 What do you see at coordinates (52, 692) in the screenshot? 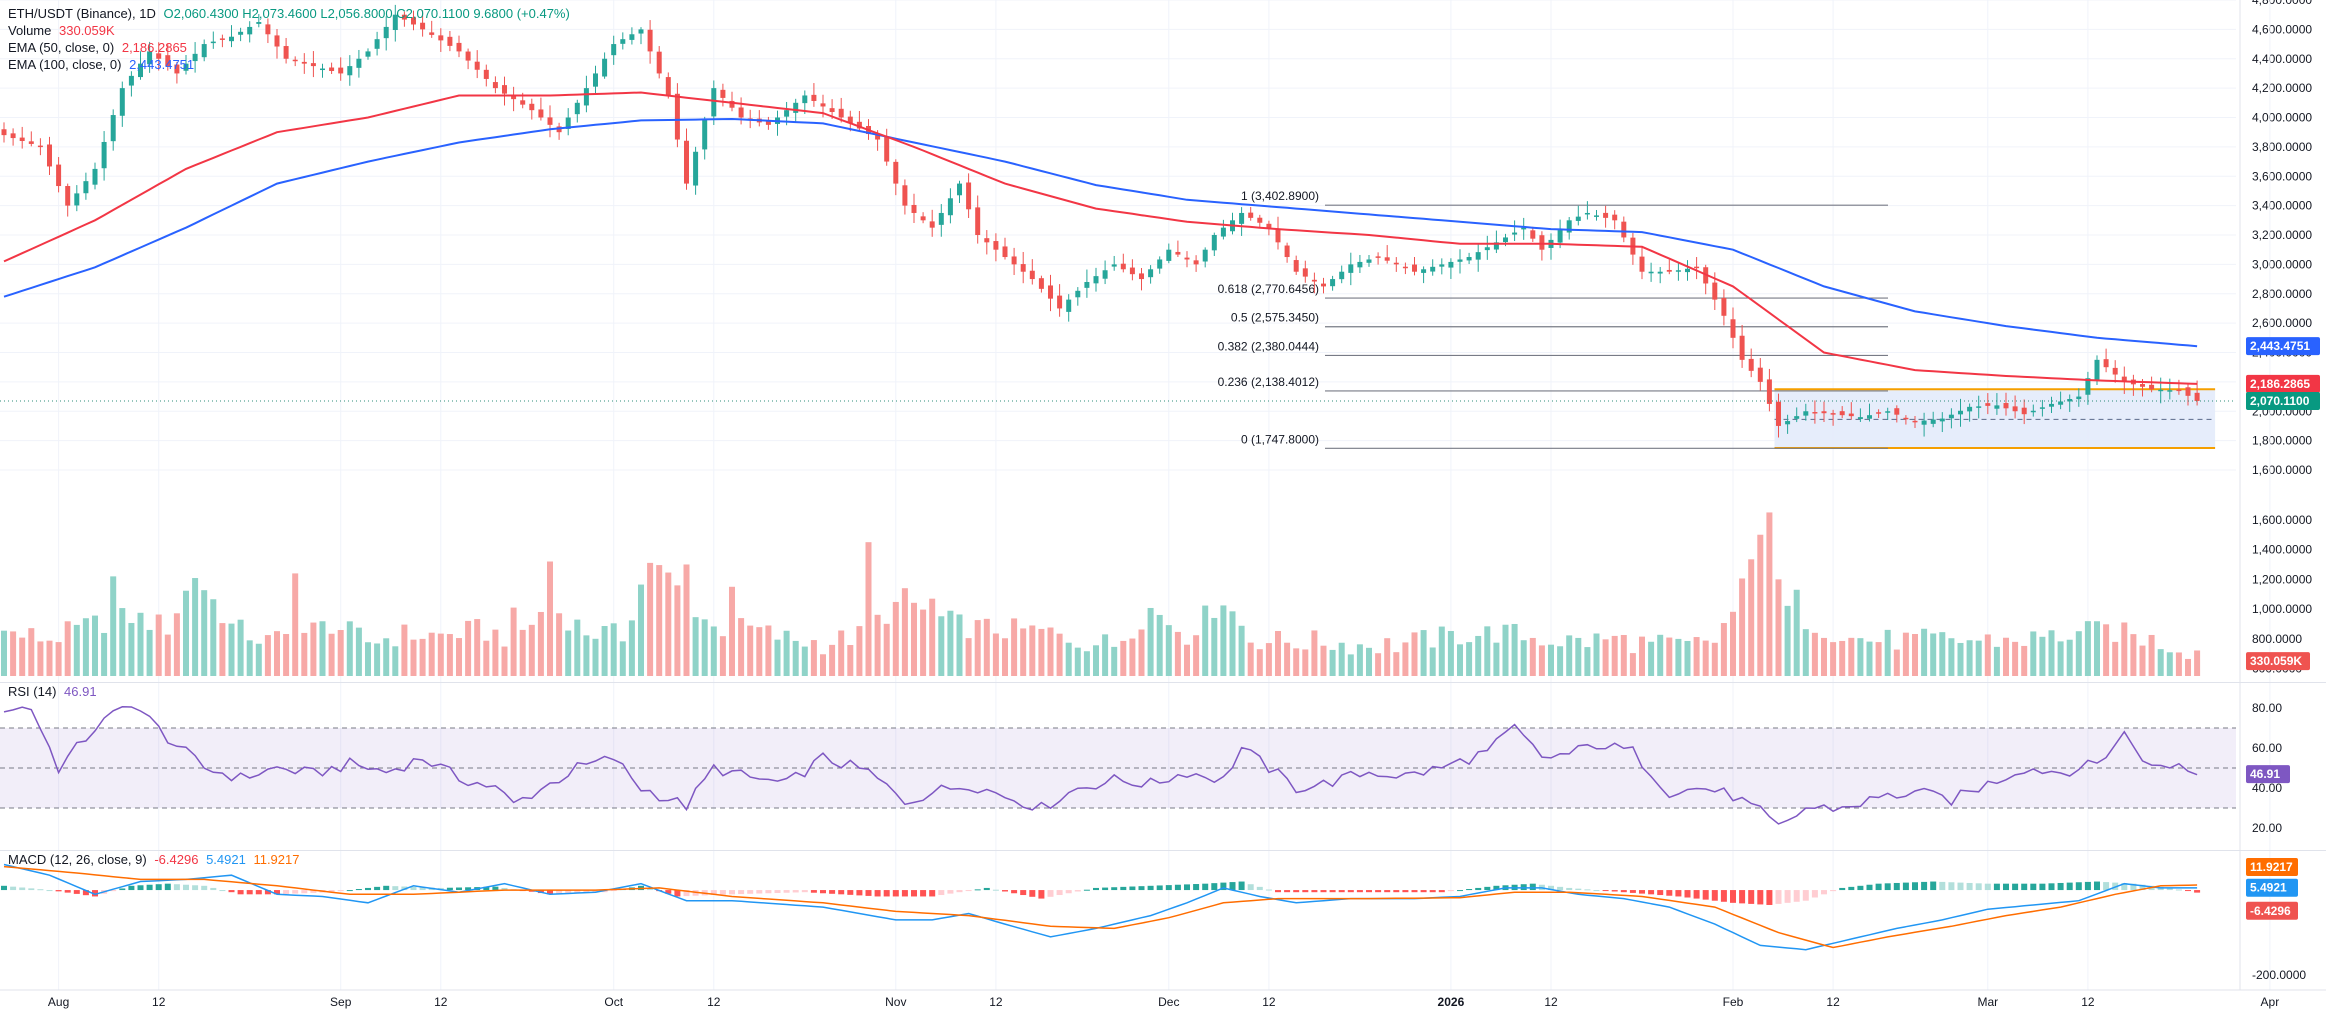
I see `rsi-legend: RSI (14) 46.91` at bounding box center [52, 692].